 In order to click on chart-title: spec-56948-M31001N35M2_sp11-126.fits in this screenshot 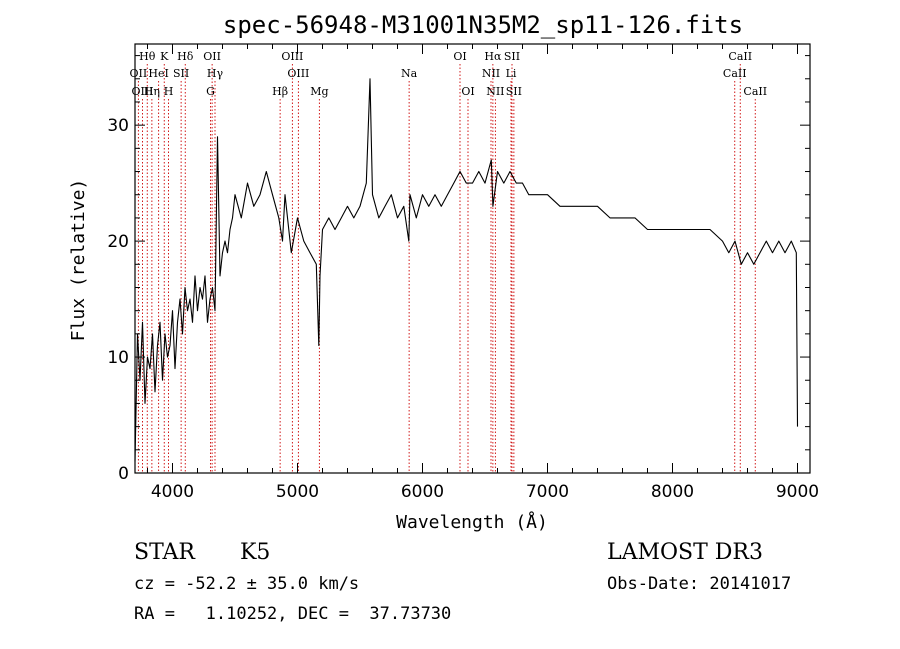, I will do `click(483, 25)`.